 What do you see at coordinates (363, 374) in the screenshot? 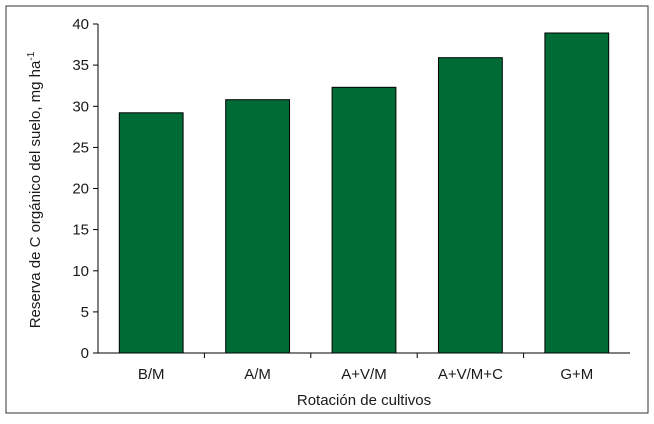
I see `x-tick-label-2: A+V/M` at bounding box center [363, 374].